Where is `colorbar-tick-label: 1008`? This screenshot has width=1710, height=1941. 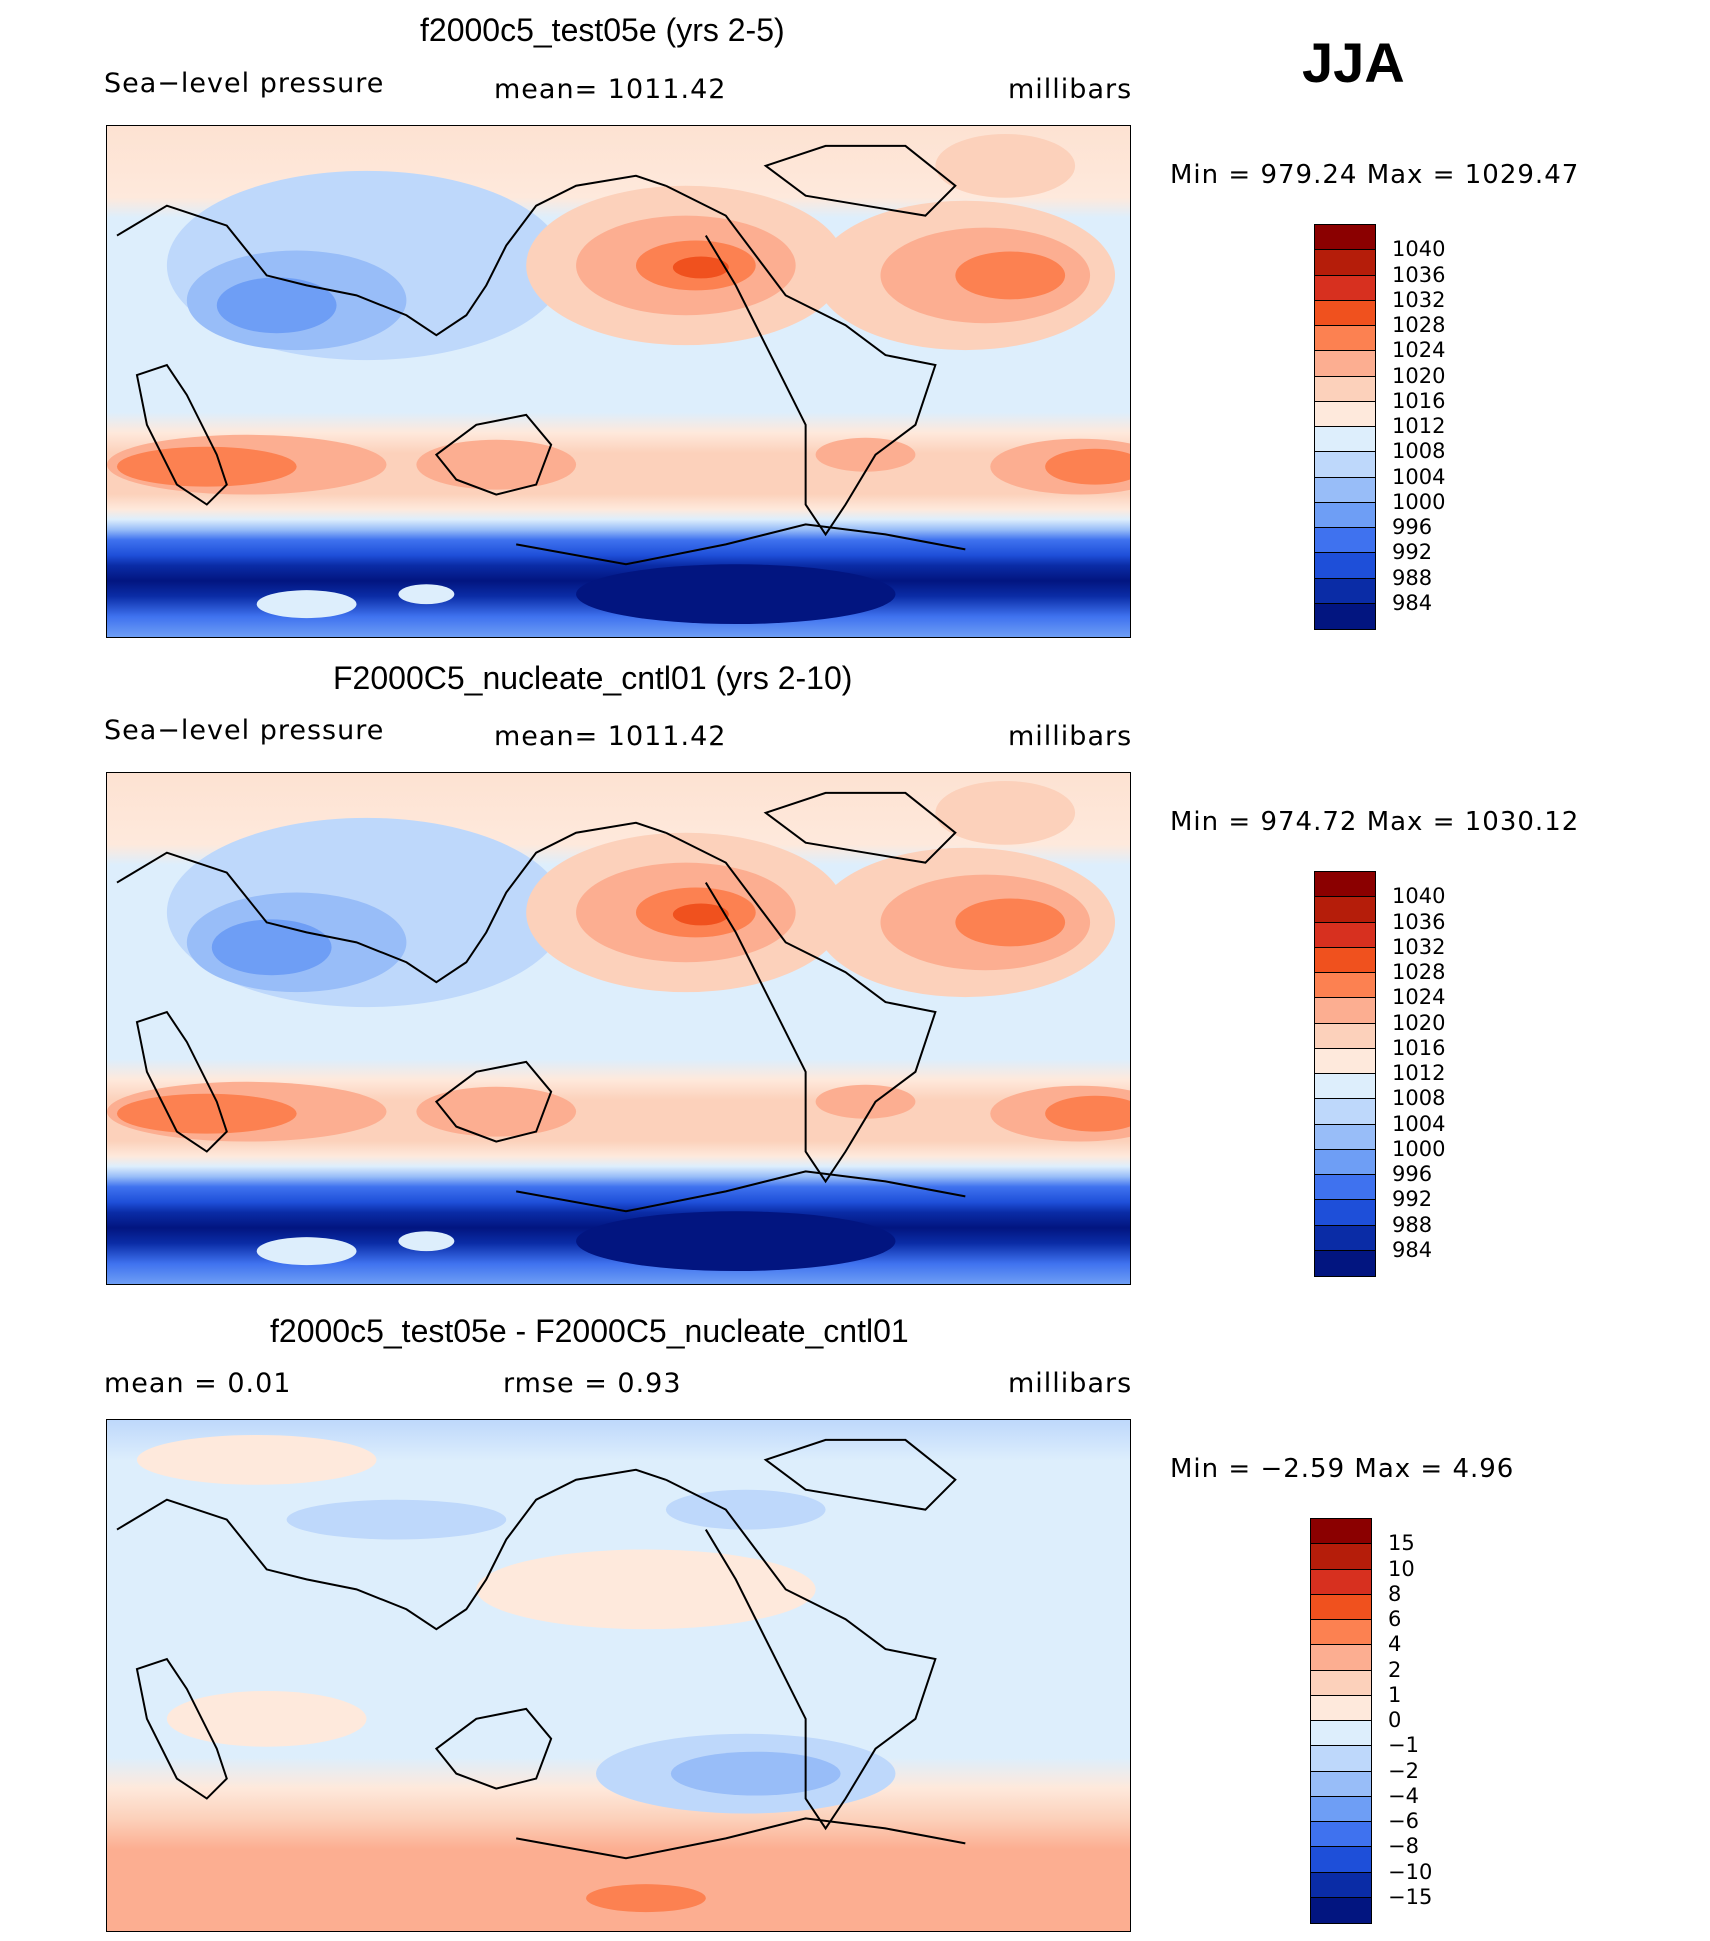
colorbar-tick-label: 1008 is located at coordinates (1419, 1098).